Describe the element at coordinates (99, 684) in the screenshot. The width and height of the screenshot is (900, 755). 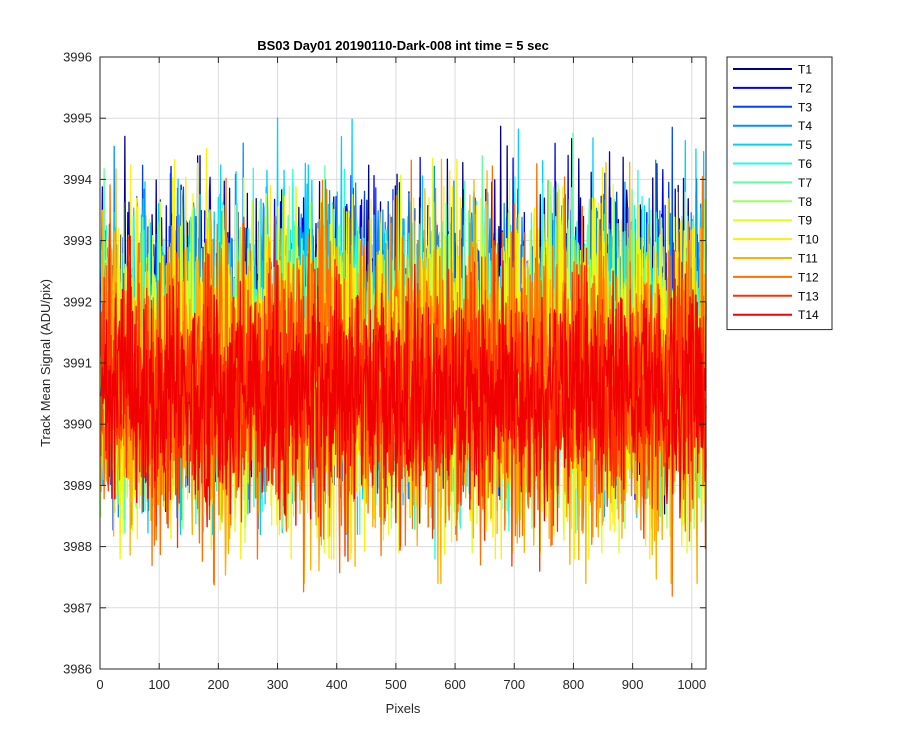
I see `x-tick-label: 0` at that location.